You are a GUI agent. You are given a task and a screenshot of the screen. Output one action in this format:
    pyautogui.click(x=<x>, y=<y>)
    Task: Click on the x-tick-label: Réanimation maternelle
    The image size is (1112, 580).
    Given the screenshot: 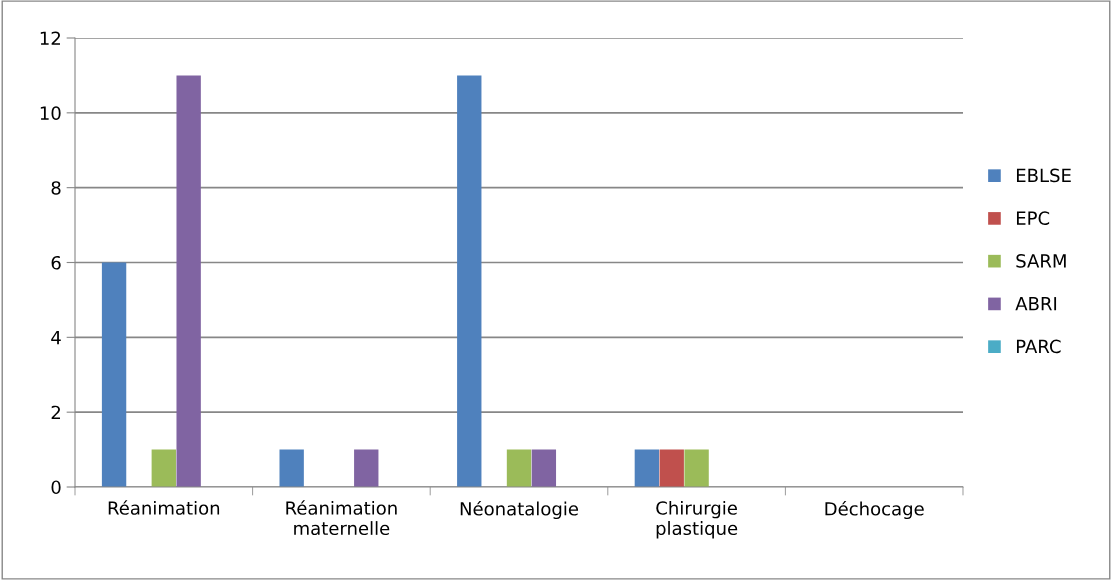 What is the action you would take?
    pyautogui.click(x=341, y=518)
    